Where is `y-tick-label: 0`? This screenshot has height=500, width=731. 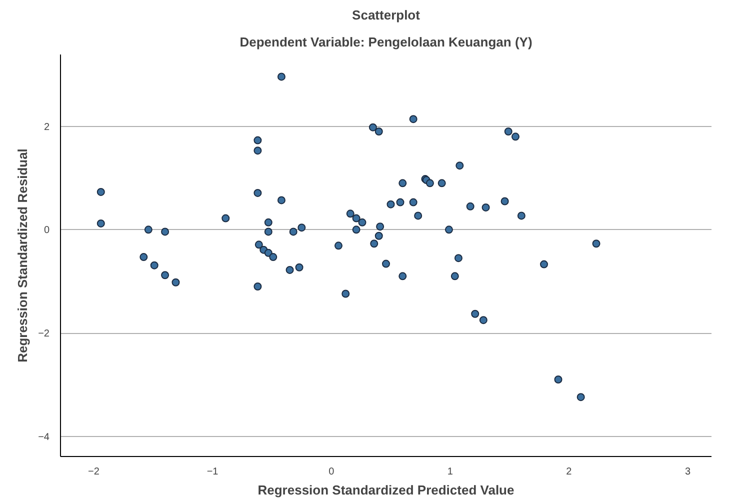 y-tick-label: 0 is located at coordinates (47, 230).